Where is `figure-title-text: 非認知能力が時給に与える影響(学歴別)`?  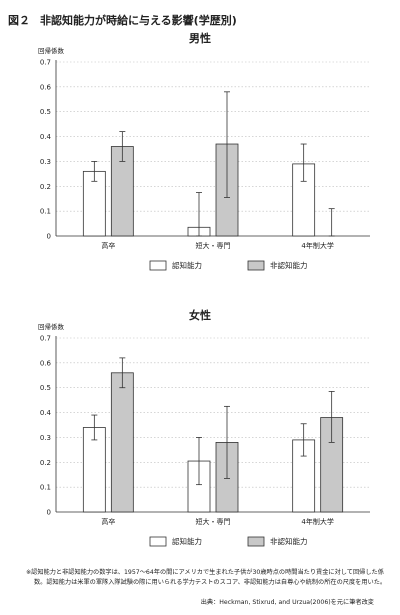
figure-title-text: 非認知能力が時給に与える影響(学歴別) is located at coordinates (138, 20).